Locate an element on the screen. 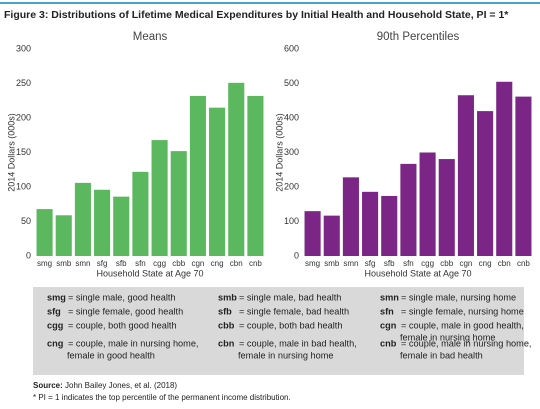 The width and height of the screenshot is (540, 409). x-tick-label: sfb is located at coordinates (389, 263).